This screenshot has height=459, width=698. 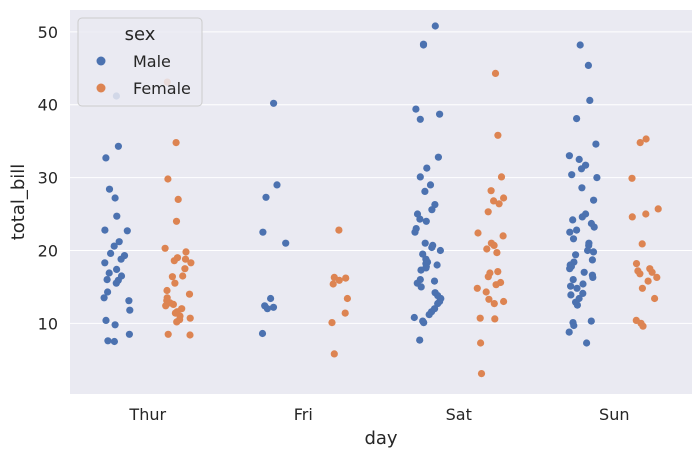 What do you see at coordinates (380, 438) in the screenshot?
I see `x-axis-title: day` at bounding box center [380, 438].